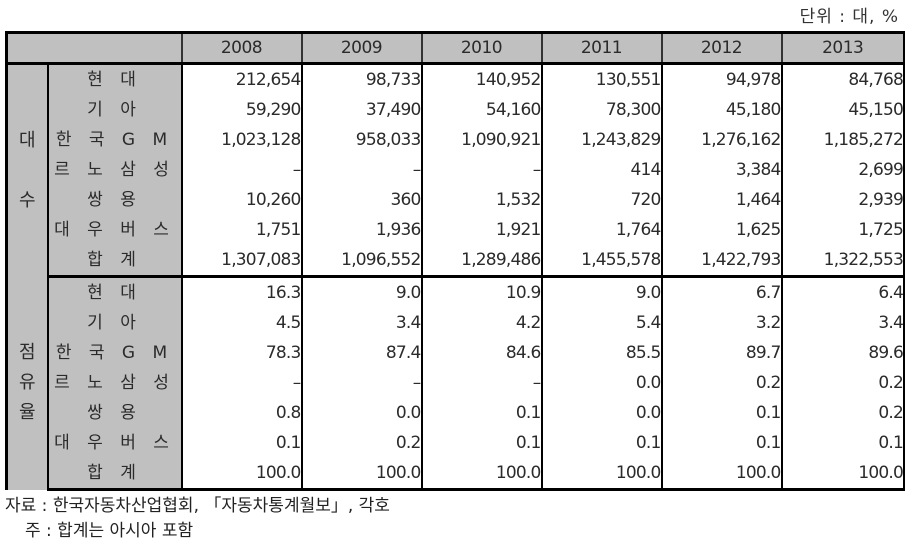 This screenshot has width=905, height=548. I want to click on value-cell: 45,180, so click(722, 110).